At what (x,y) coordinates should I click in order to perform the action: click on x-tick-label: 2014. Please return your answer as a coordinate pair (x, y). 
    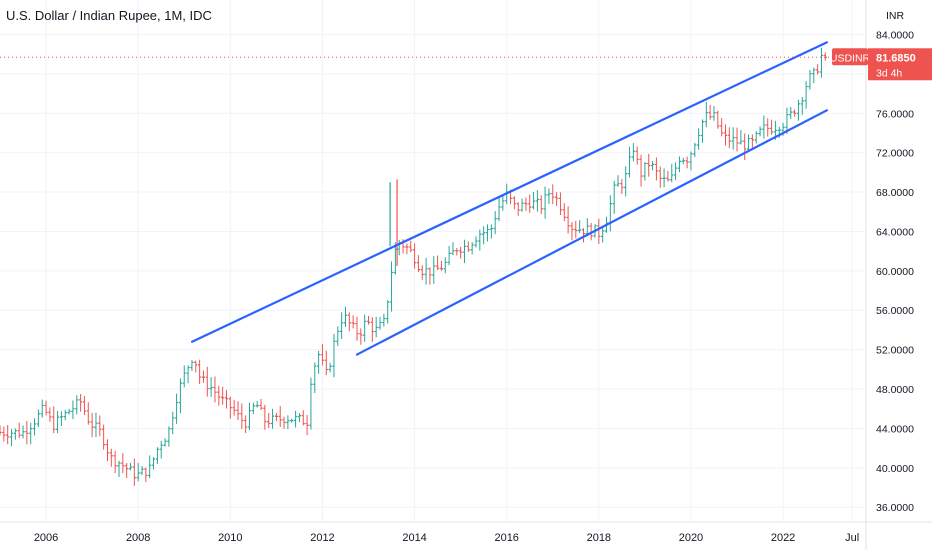
    Looking at the image, I should click on (414, 538).